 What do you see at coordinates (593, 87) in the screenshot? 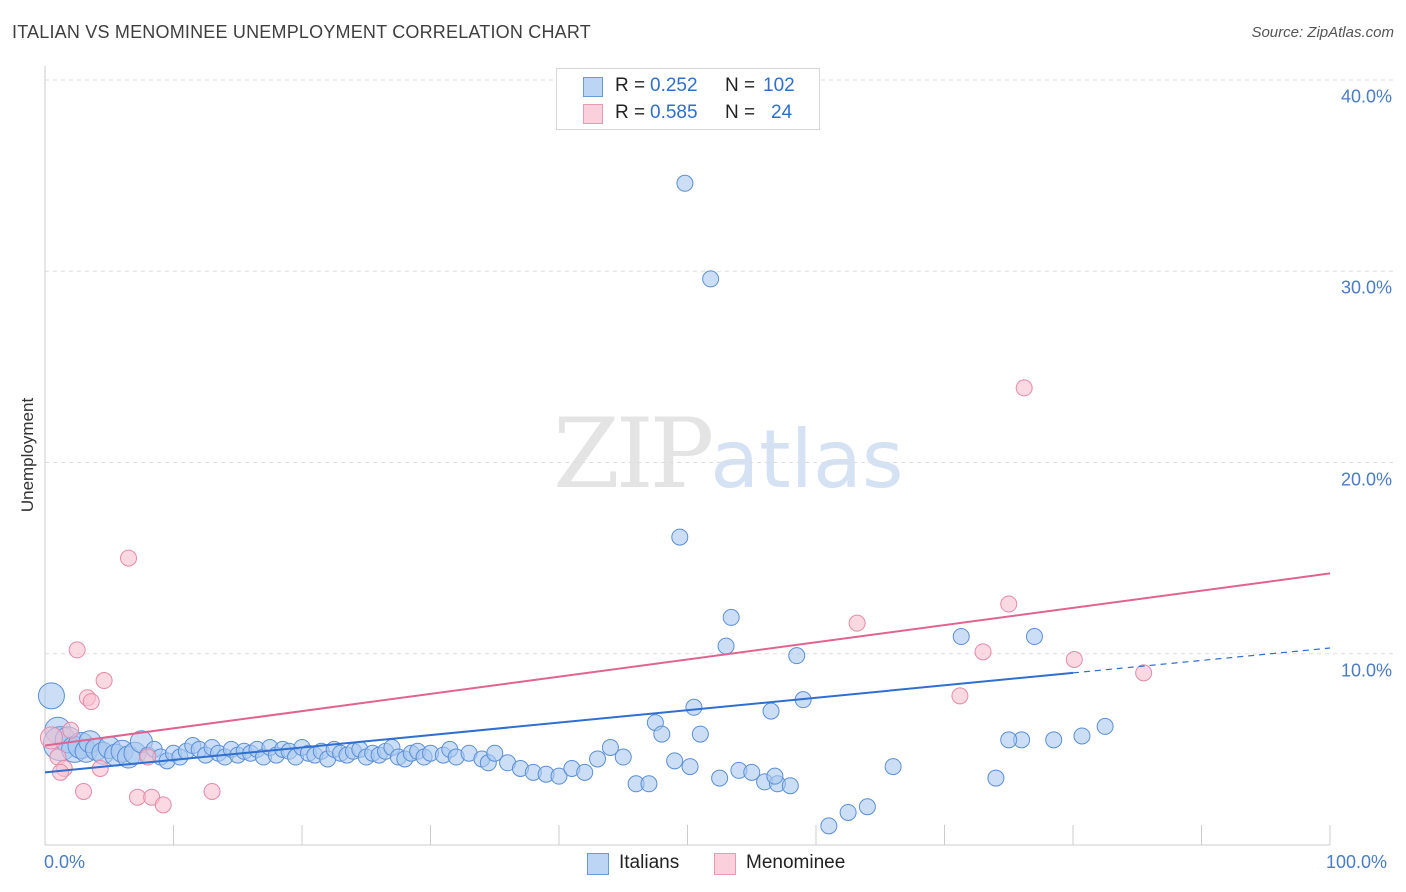
I see `italians-swatch` at bounding box center [593, 87].